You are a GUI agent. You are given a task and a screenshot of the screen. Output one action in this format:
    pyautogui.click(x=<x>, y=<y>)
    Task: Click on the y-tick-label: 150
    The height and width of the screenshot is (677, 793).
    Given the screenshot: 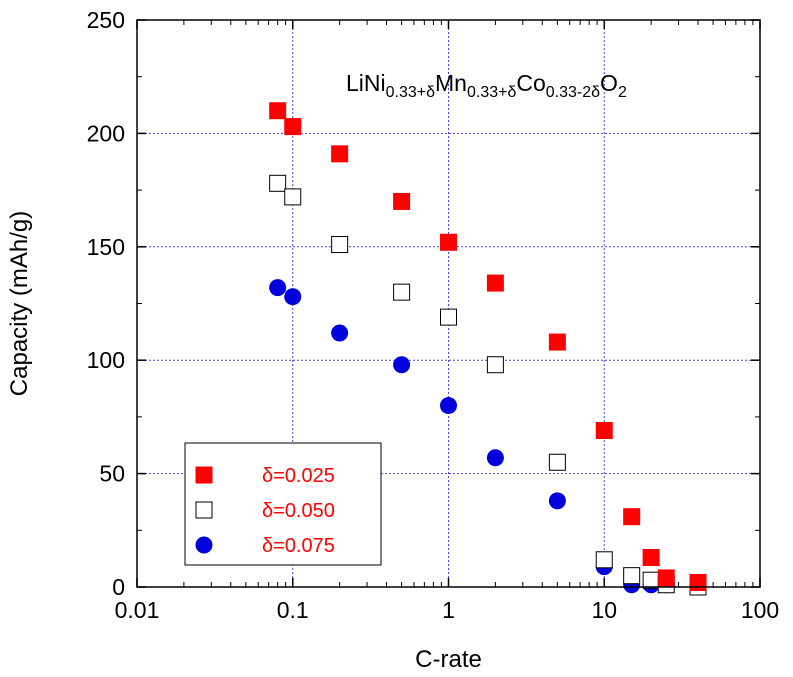 What is the action you would take?
    pyautogui.click(x=106, y=247)
    